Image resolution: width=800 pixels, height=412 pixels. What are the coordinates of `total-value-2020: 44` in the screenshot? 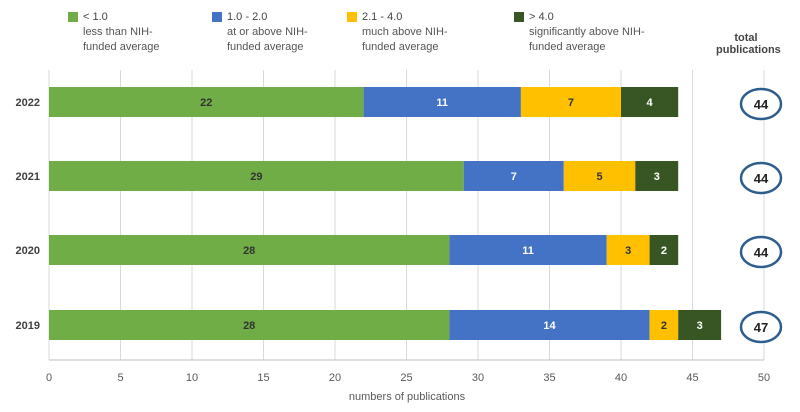 It's located at (761, 252).